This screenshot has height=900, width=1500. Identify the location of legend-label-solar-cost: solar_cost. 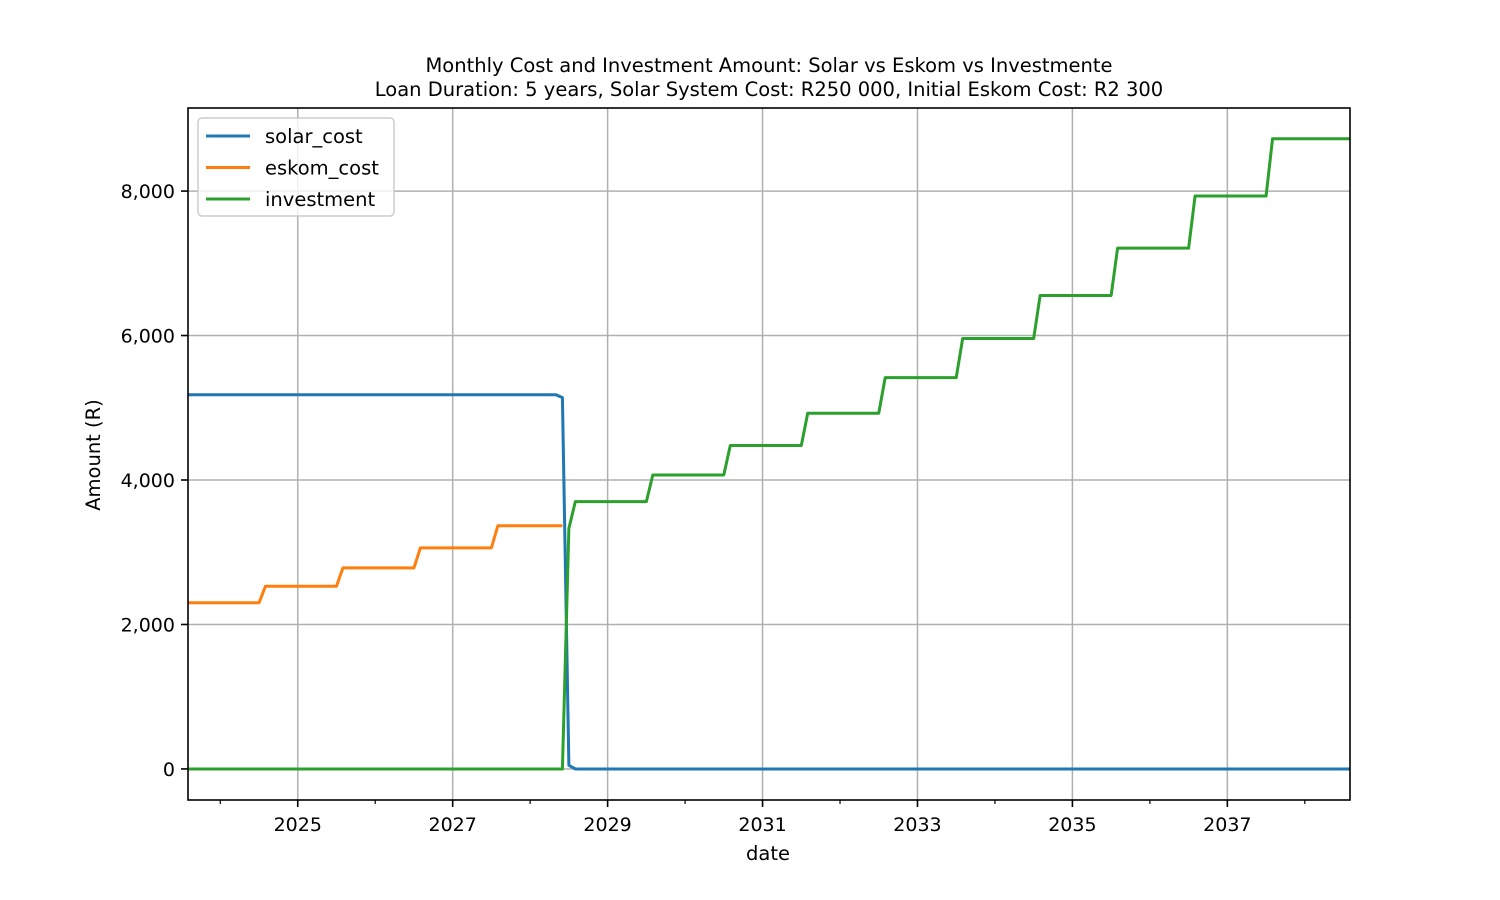
(314, 136).